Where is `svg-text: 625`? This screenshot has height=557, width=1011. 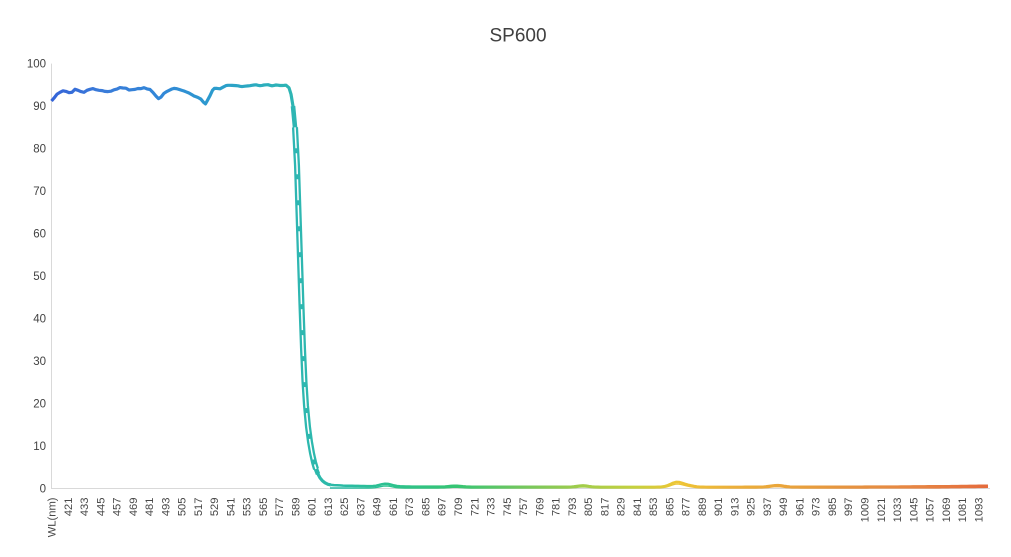 svg-text: 625 is located at coordinates (345, 507).